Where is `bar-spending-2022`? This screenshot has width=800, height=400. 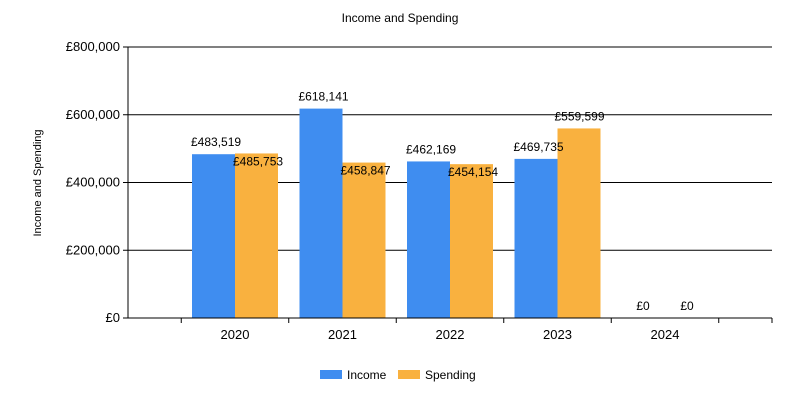
bar-spending-2022 is located at coordinates (471, 241).